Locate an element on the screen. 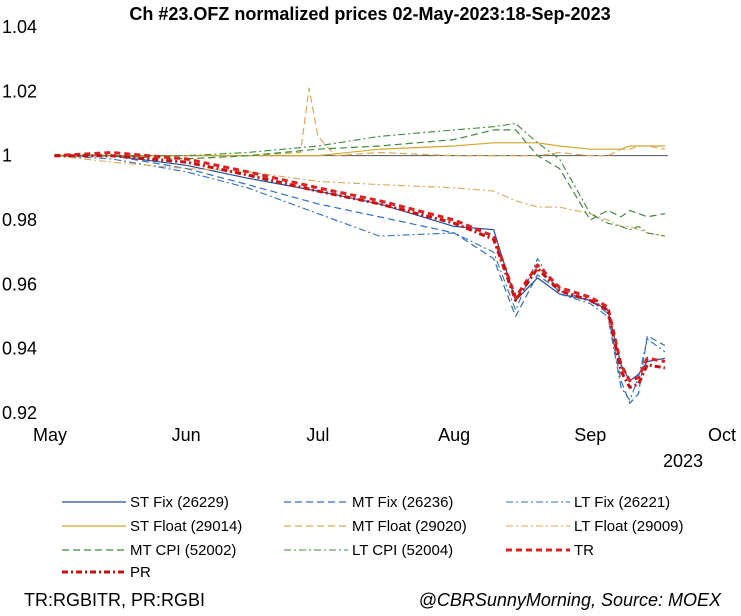 The height and width of the screenshot is (616, 741). x-tick-label: Jul is located at coordinates (317, 435).